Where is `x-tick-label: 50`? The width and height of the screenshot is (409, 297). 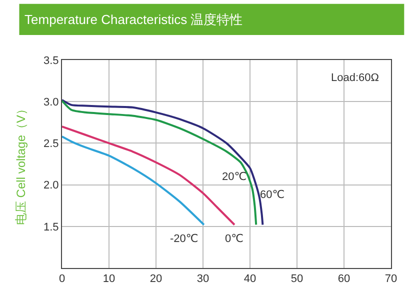 x-tick-label: 50 is located at coordinates (297, 279).